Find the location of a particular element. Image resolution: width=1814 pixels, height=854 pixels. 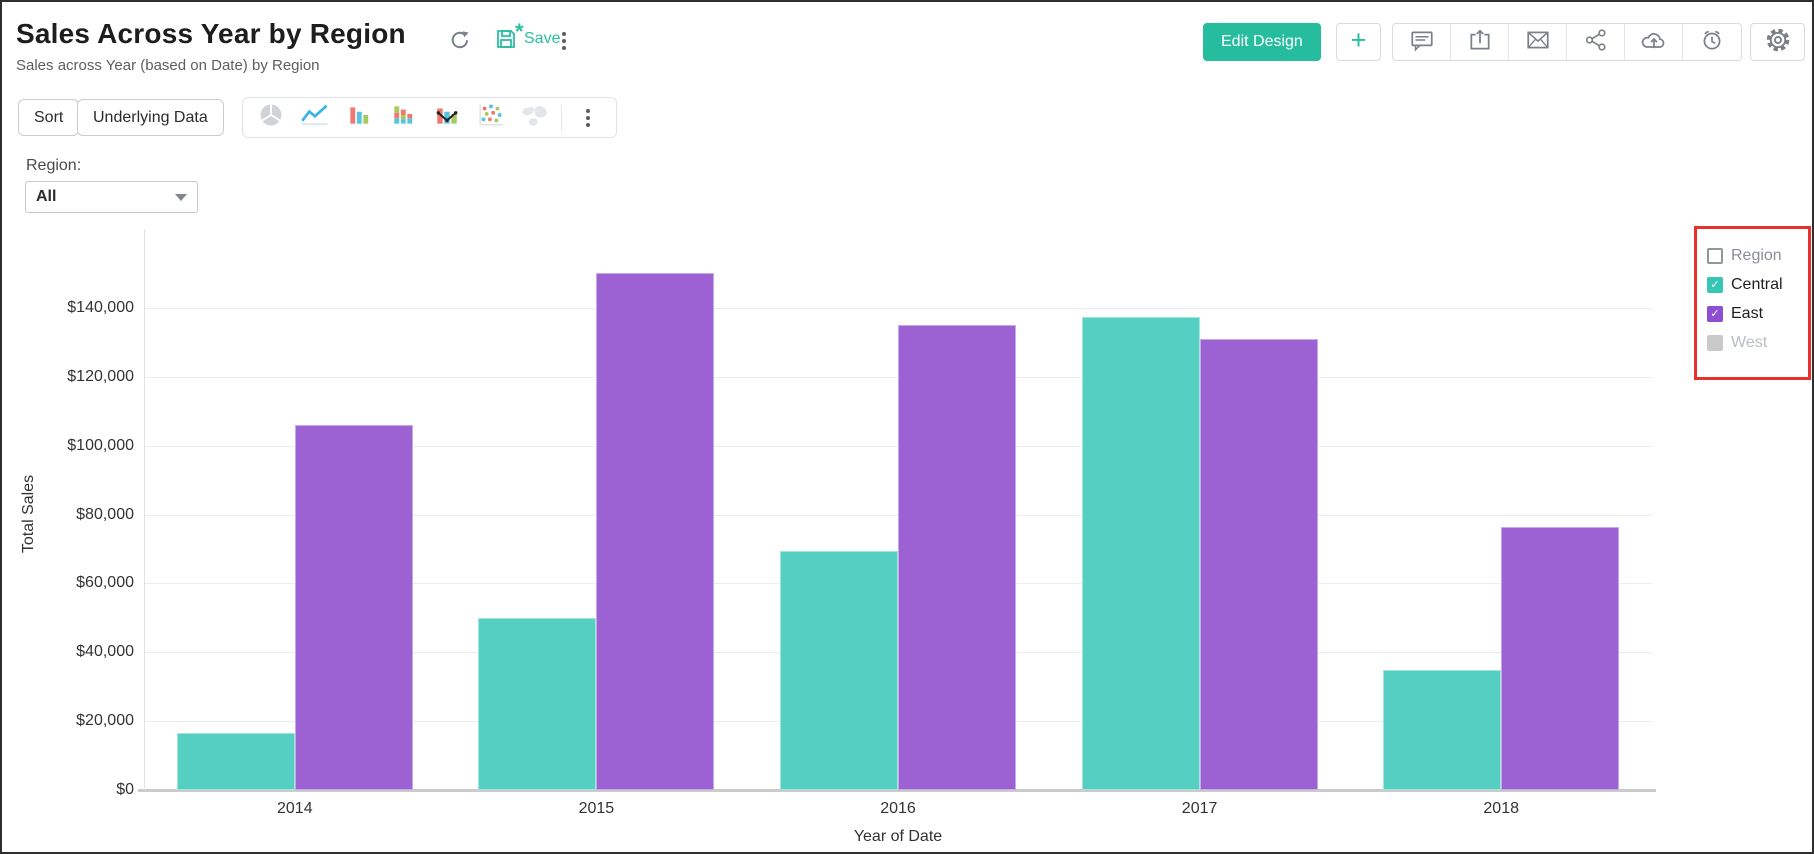

settings-button is located at coordinates (1777, 42).